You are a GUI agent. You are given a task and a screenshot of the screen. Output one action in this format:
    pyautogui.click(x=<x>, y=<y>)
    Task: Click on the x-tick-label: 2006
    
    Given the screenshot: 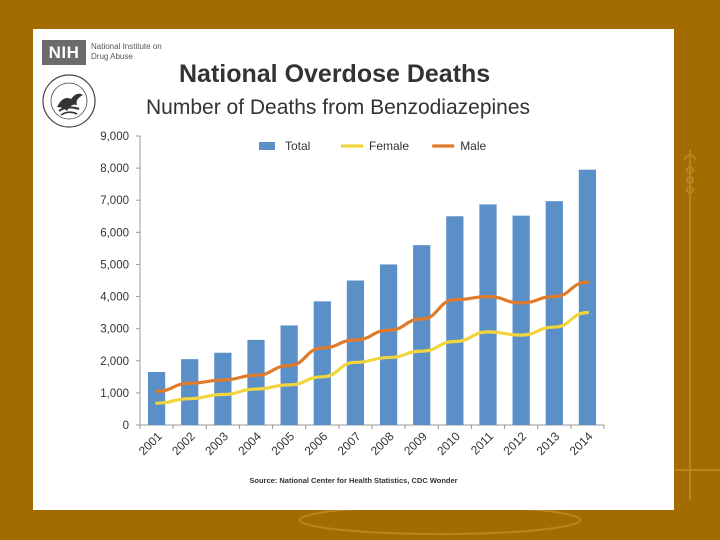 What is the action you would take?
    pyautogui.click(x=316, y=443)
    